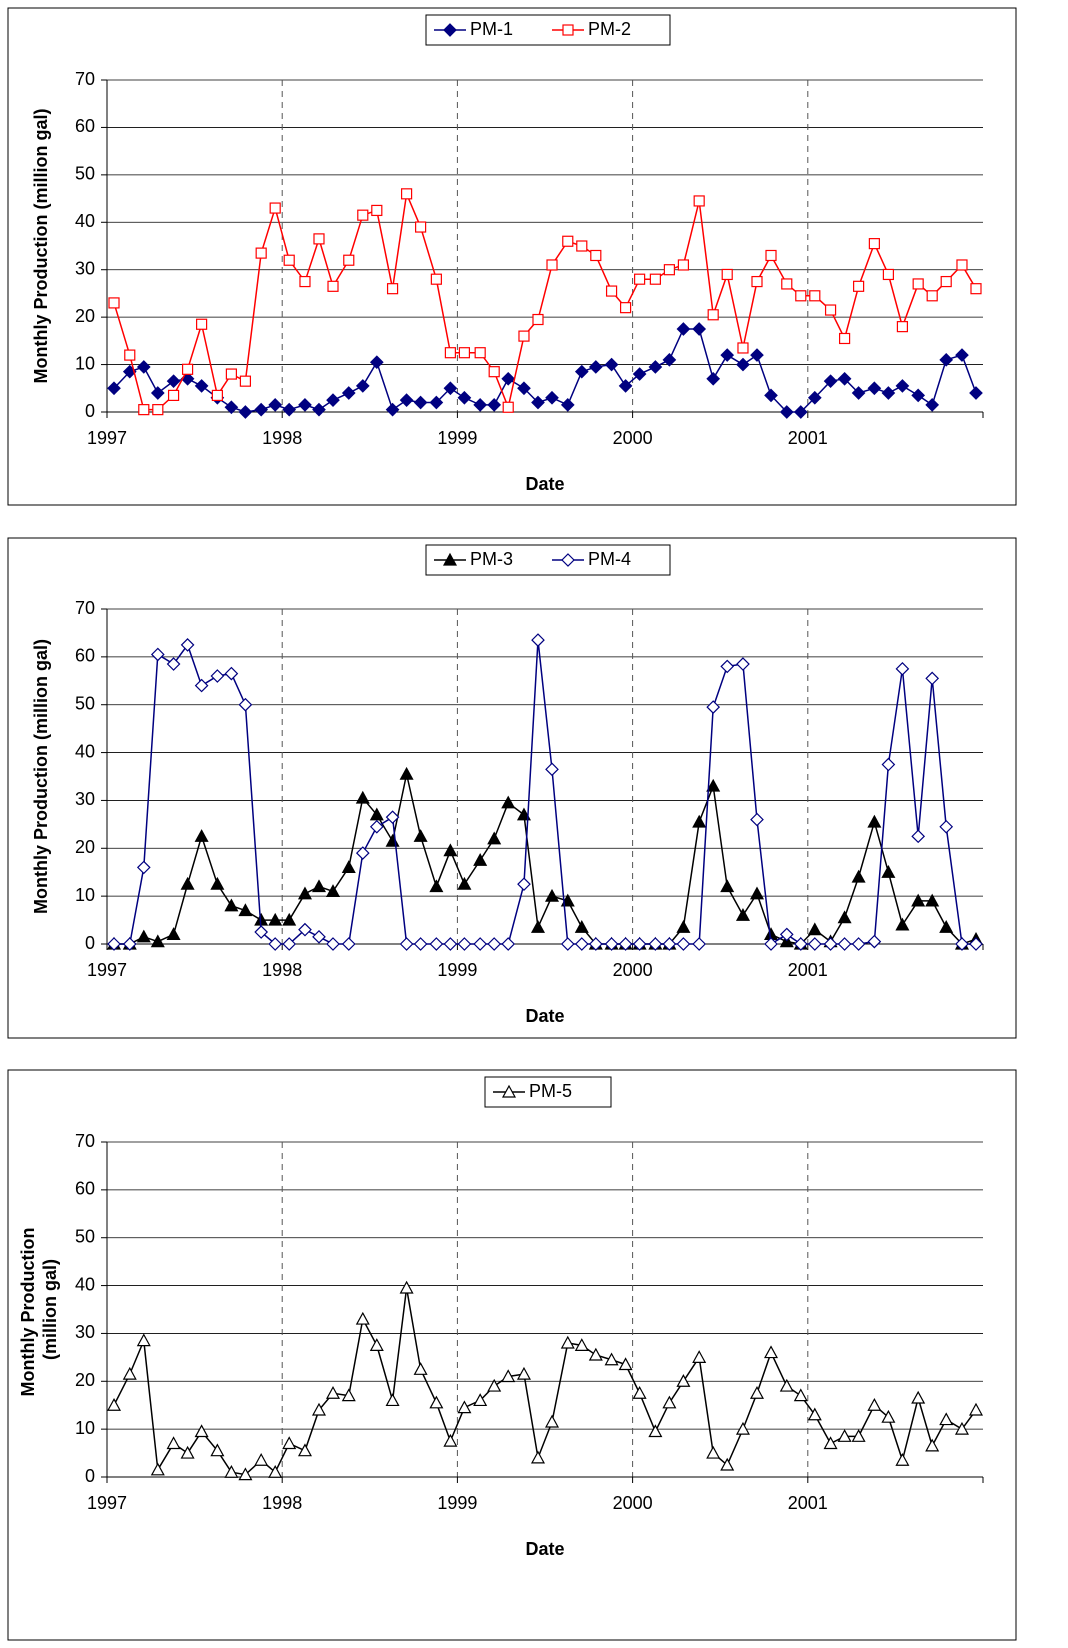 The width and height of the screenshot is (1068, 1648). I want to click on y-tick-label: 40, so click(85, 751).